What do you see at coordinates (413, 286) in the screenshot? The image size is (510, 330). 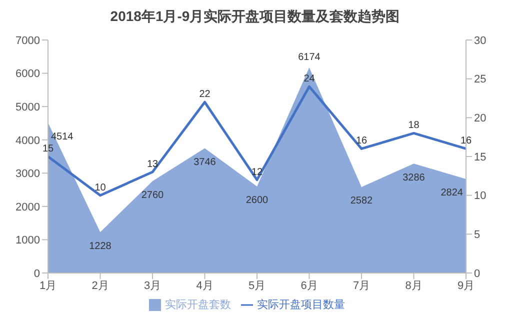 I see `x-tick-label: 8月` at bounding box center [413, 286].